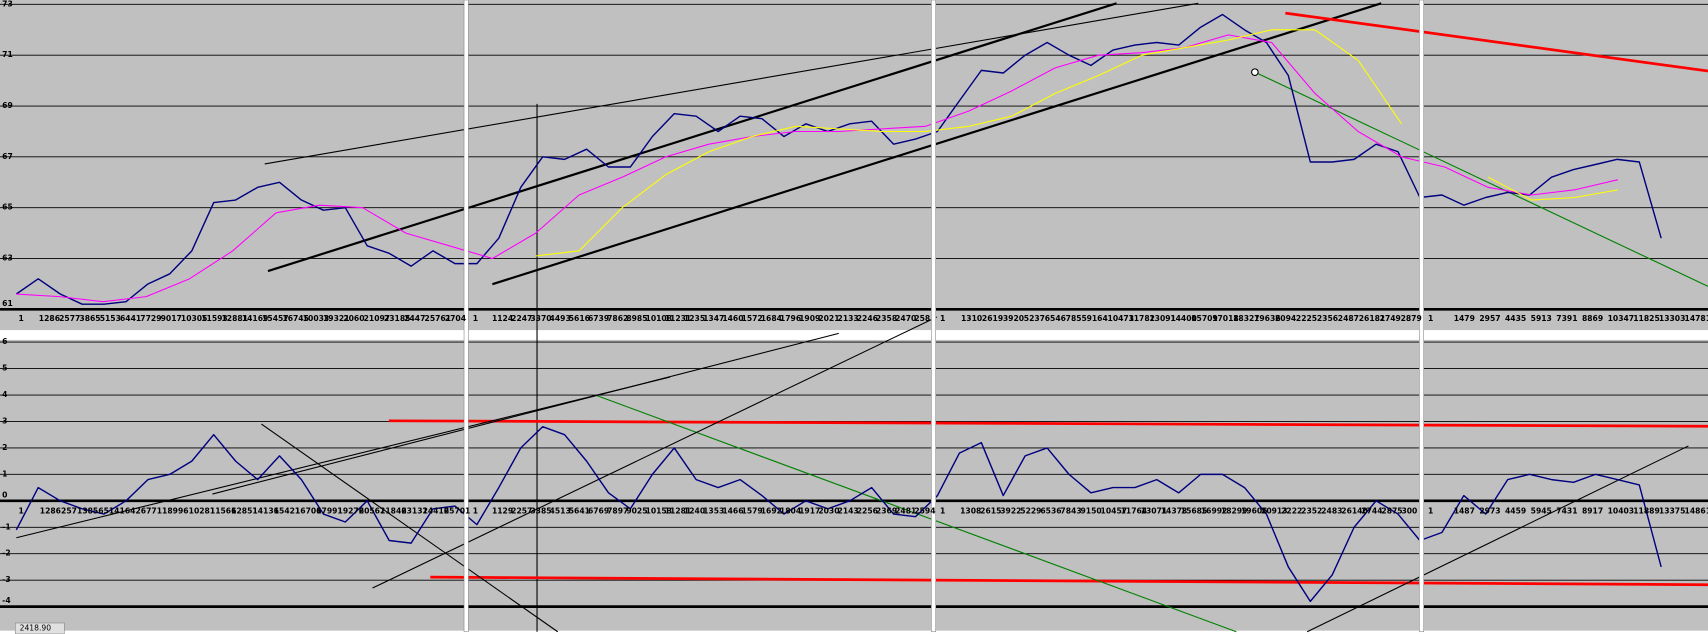  What do you see at coordinates (1515, 318) in the screenshot?
I see `x-tick-label: 4435` at bounding box center [1515, 318].